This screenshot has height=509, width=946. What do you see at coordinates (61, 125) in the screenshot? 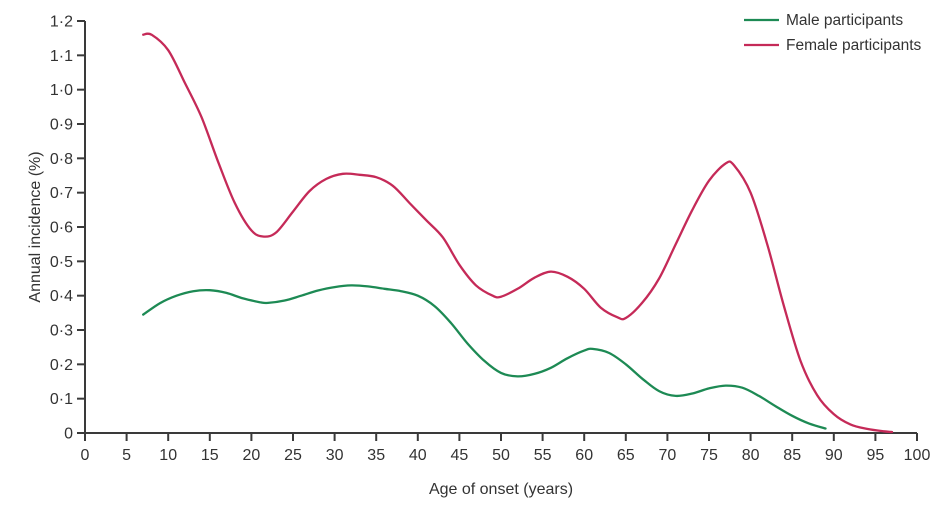
I see `y-tick-label: 0·9` at bounding box center [61, 125].